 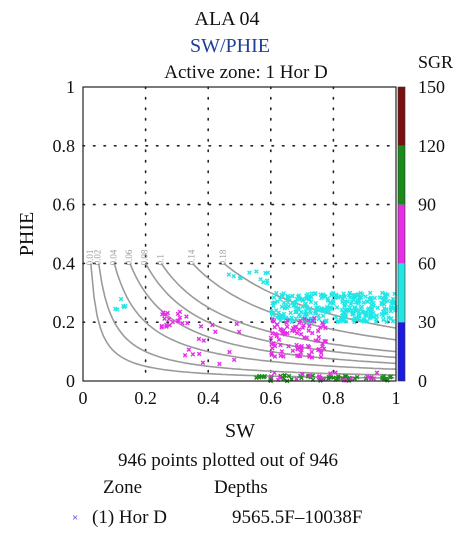 What do you see at coordinates (401, 234) in the screenshot?
I see `colorbar-frame` at bounding box center [401, 234].